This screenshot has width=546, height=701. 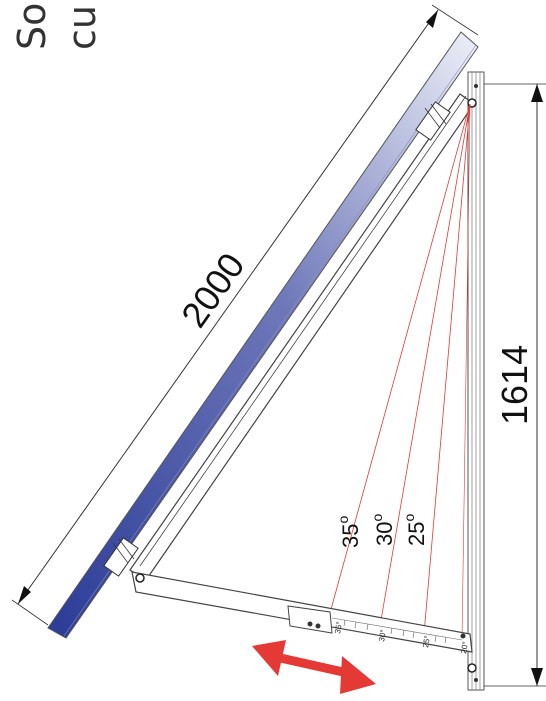 What do you see at coordinates (426, 641) in the screenshot?
I see `scale-mark-25: 25°` at bounding box center [426, 641].